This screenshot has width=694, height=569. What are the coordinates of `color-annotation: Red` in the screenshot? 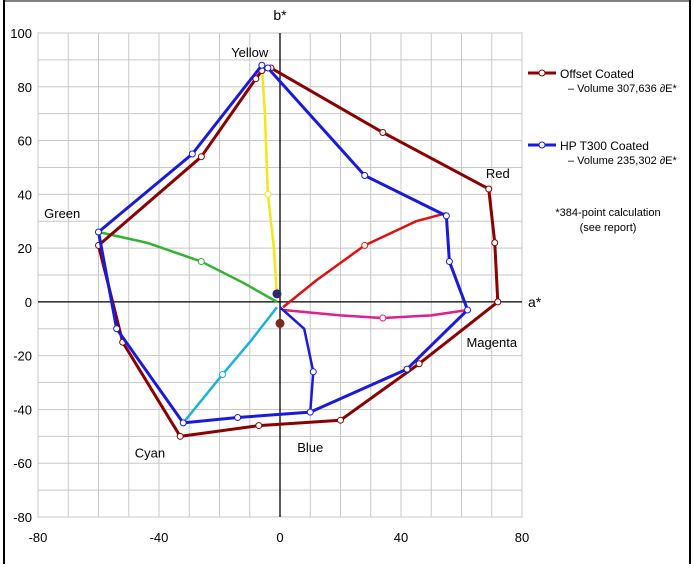 It's located at (498, 173).